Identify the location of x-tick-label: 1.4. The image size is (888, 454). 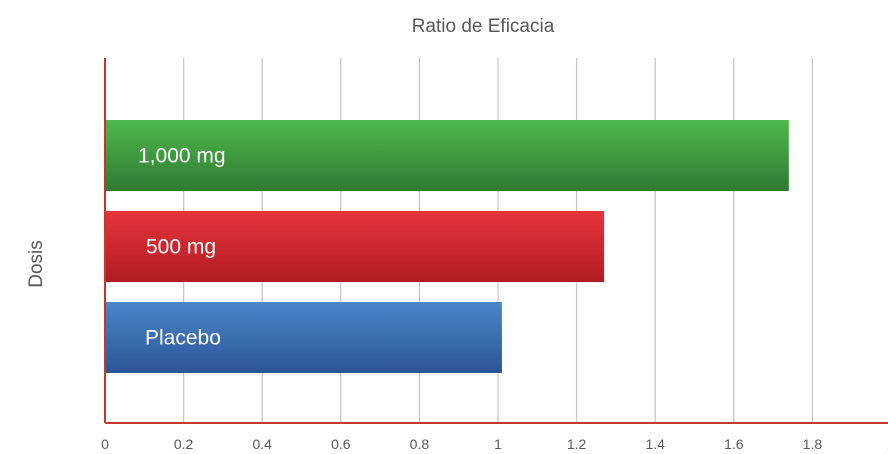
(655, 444).